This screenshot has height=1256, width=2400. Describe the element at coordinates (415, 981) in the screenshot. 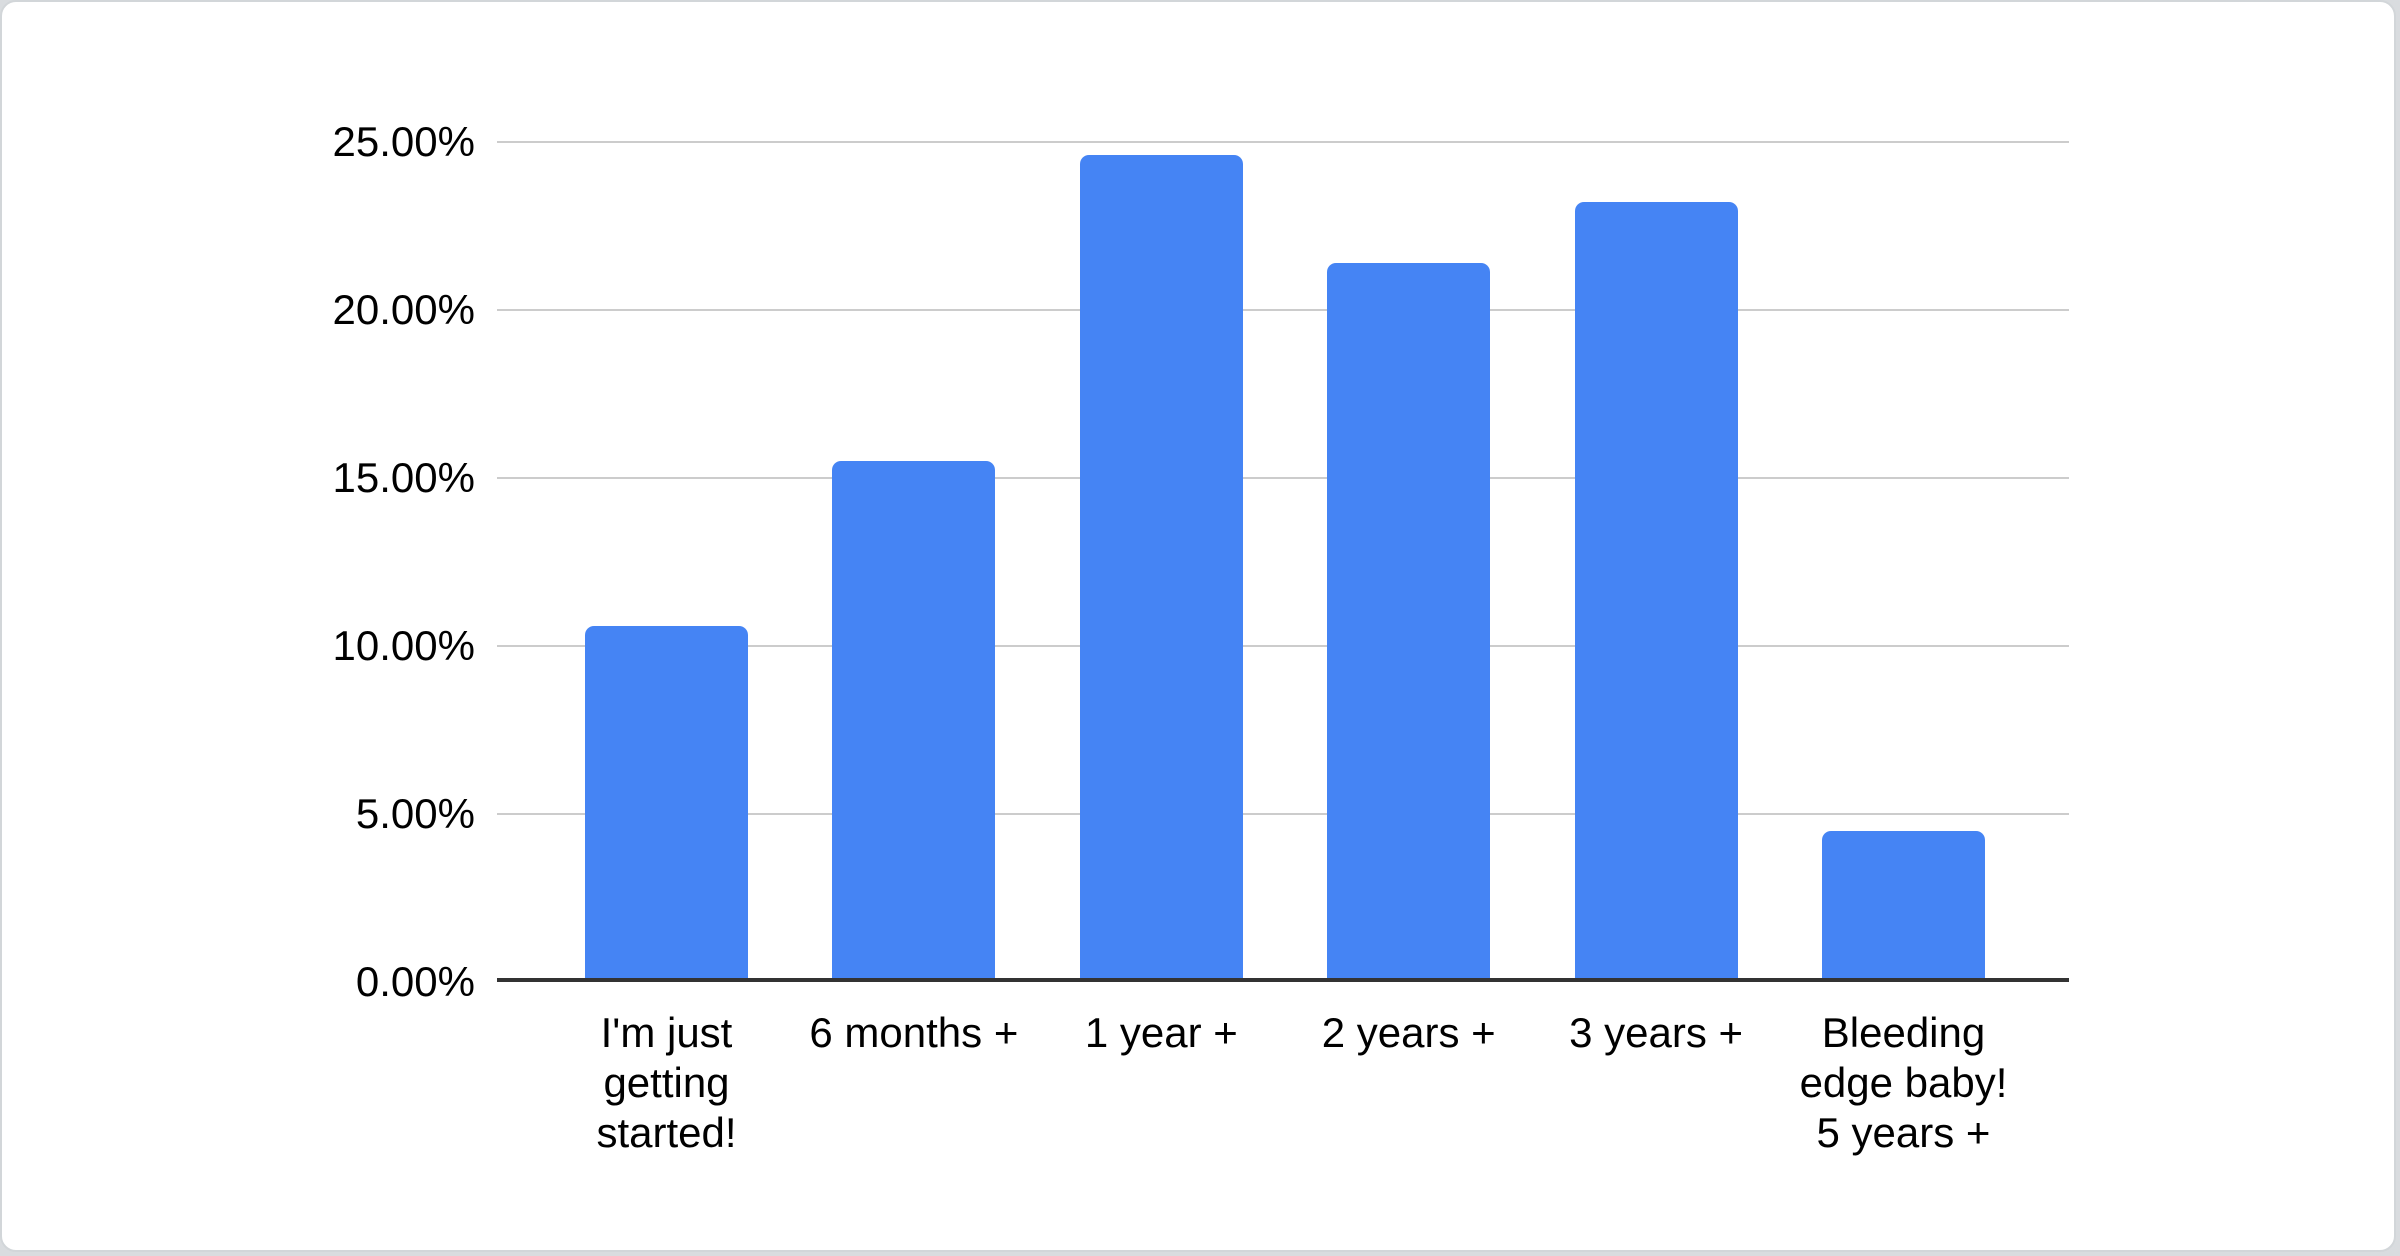

I see `y-tick-label: 0.00%` at that location.